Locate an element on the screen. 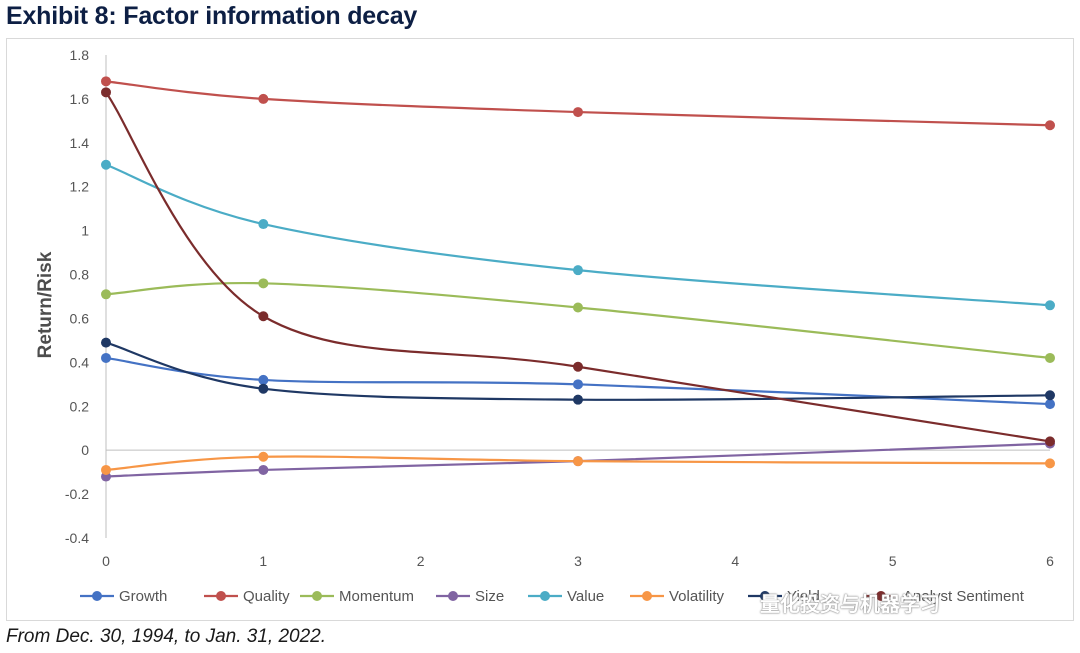 This screenshot has height=653, width=1080. legend-item-size: Size is located at coordinates (470, 596).